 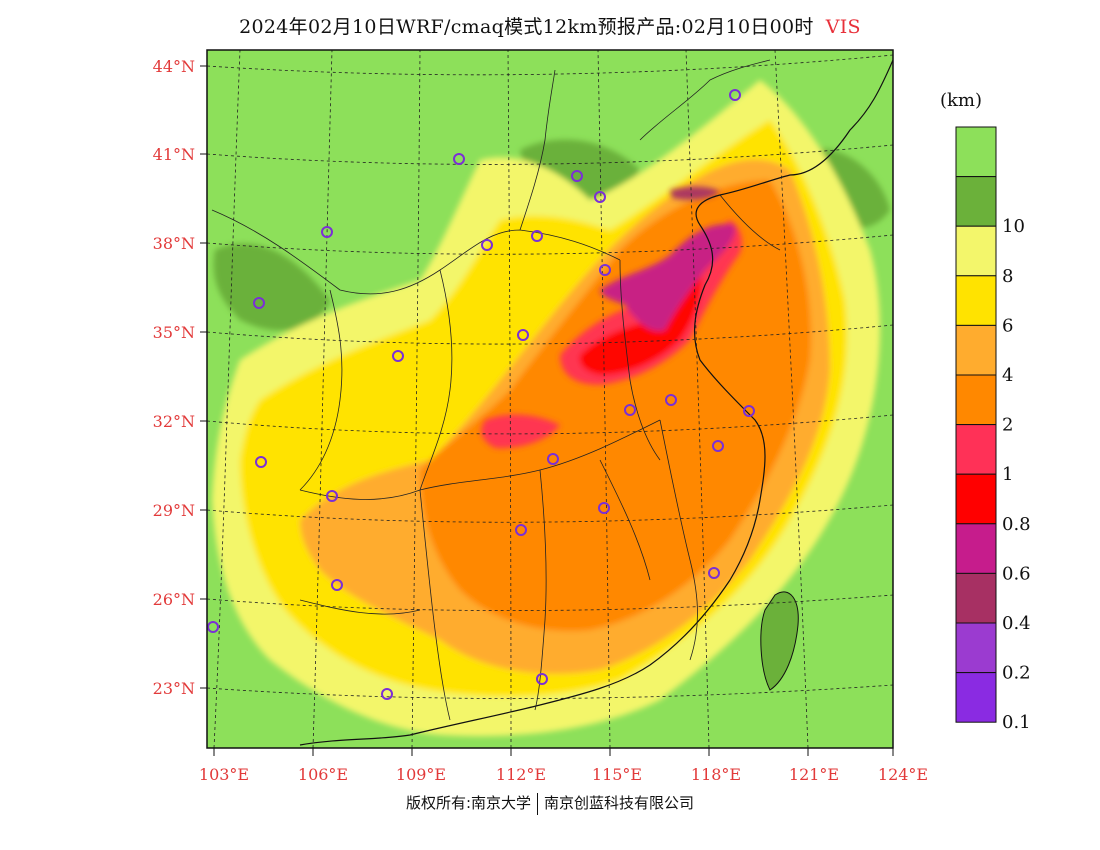 I want to click on legend-label: 6, so click(x=1007, y=325).